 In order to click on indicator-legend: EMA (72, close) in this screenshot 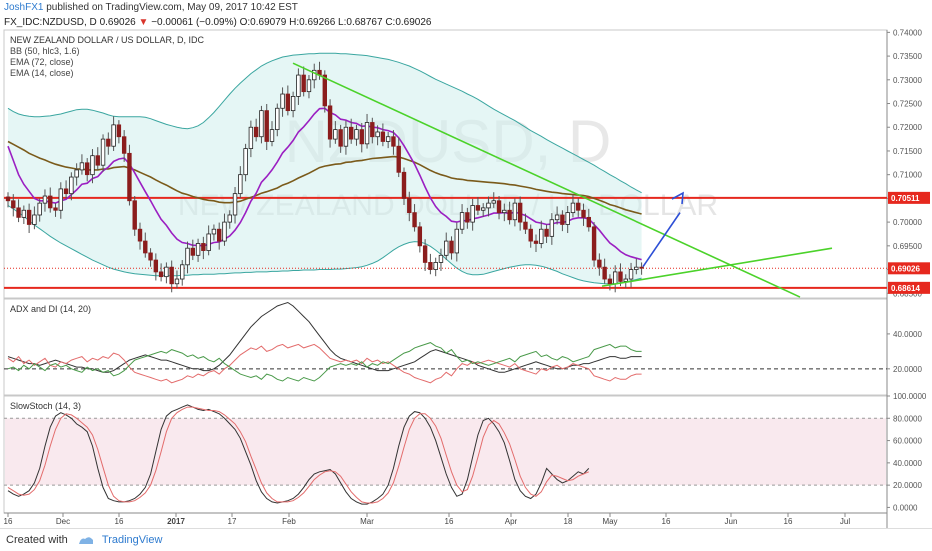, I will do `click(42, 62)`.